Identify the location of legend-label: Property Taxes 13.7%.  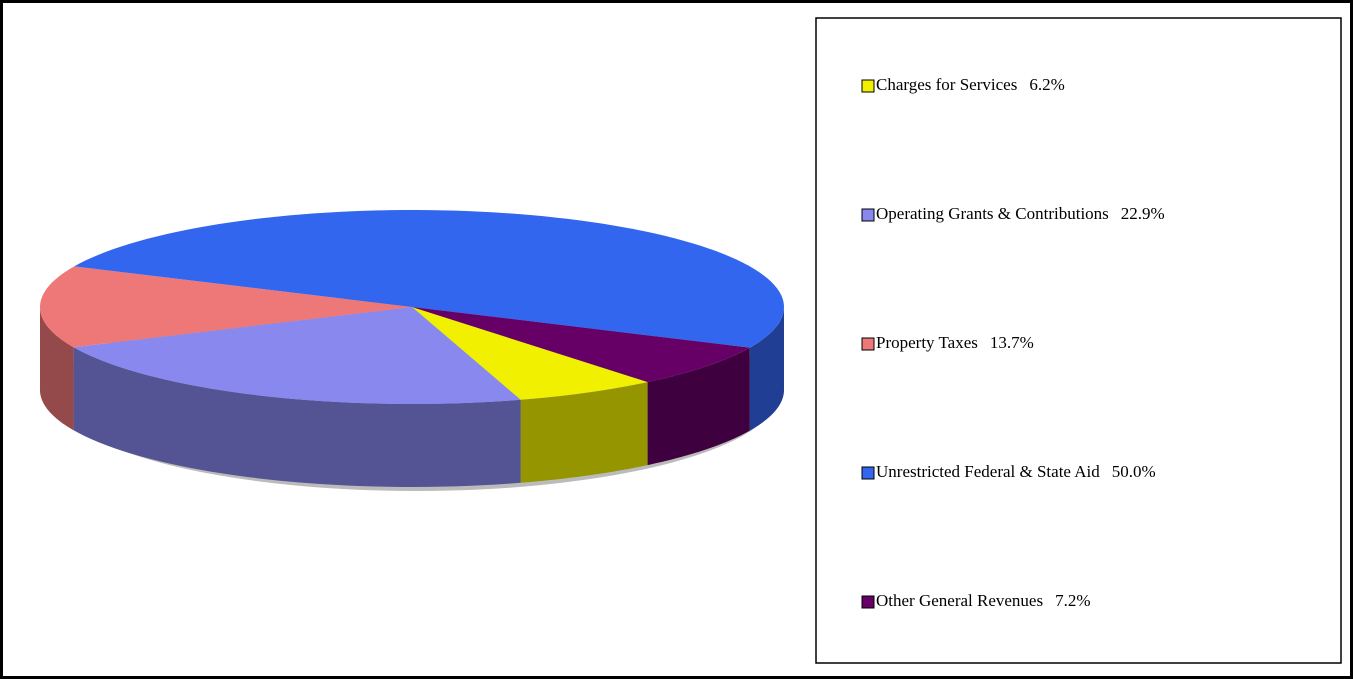
(955, 342).